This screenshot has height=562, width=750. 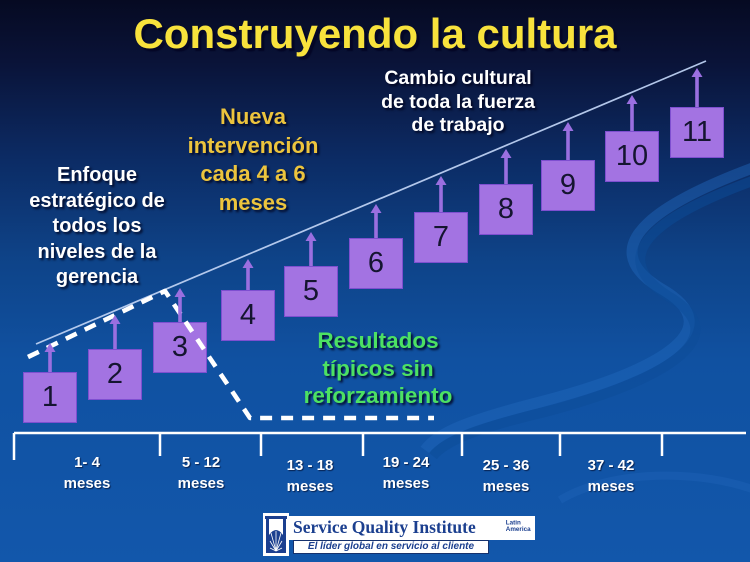 What do you see at coordinates (97, 251) in the screenshot?
I see `annotation-line: niveles de la` at bounding box center [97, 251].